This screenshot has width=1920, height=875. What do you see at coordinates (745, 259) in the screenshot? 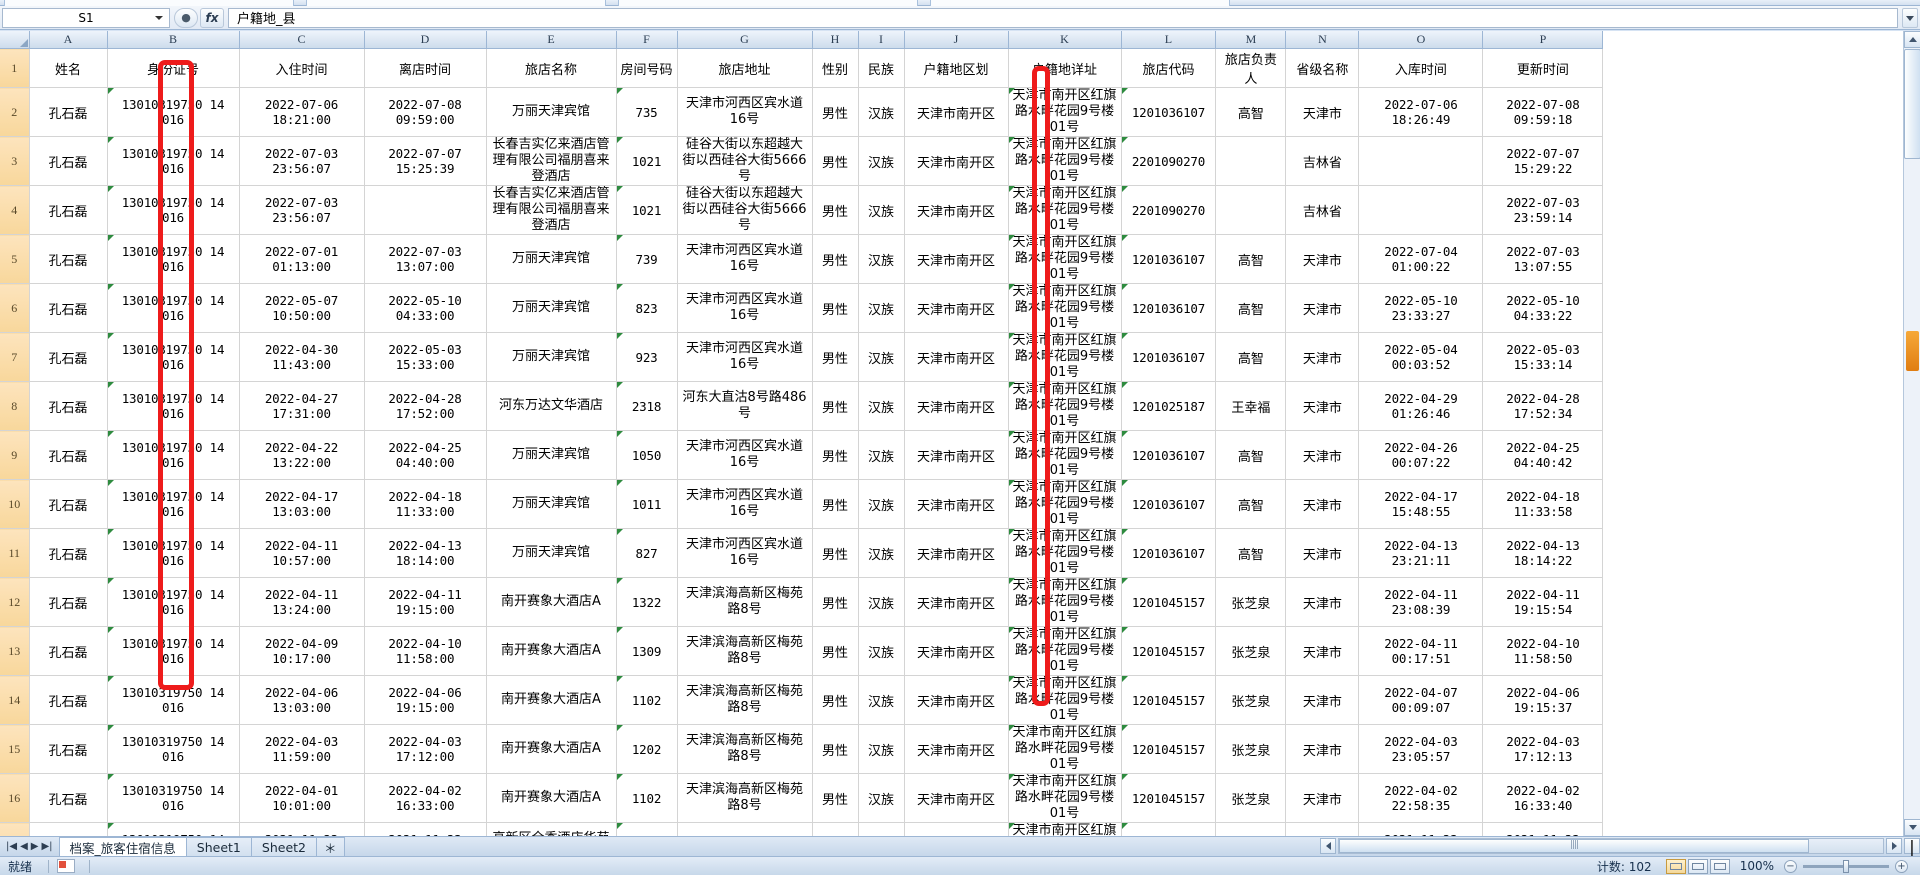
I see `cell-G5: 天津市河西区宾水道16号` at bounding box center [745, 259].